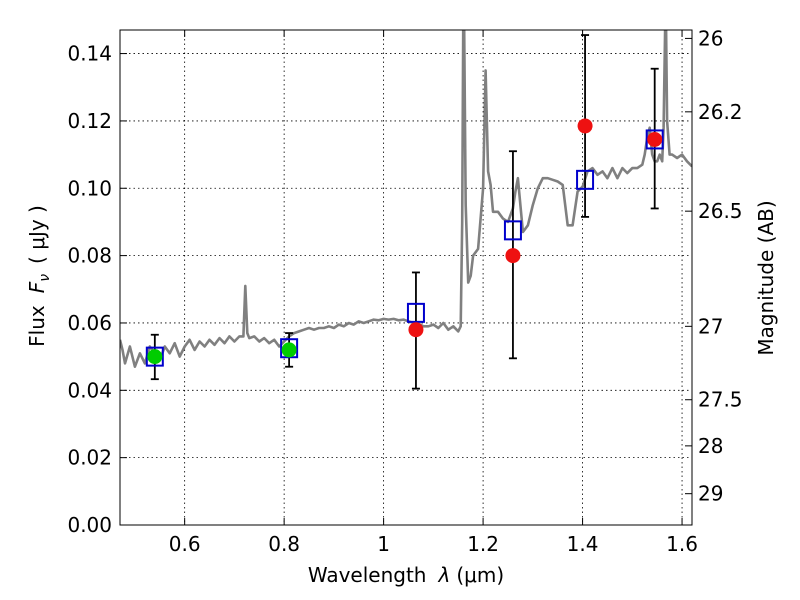  Describe the element at coordinates (682, 544) in the screenshot. I see `x-tick-label: 1.6` at that location.